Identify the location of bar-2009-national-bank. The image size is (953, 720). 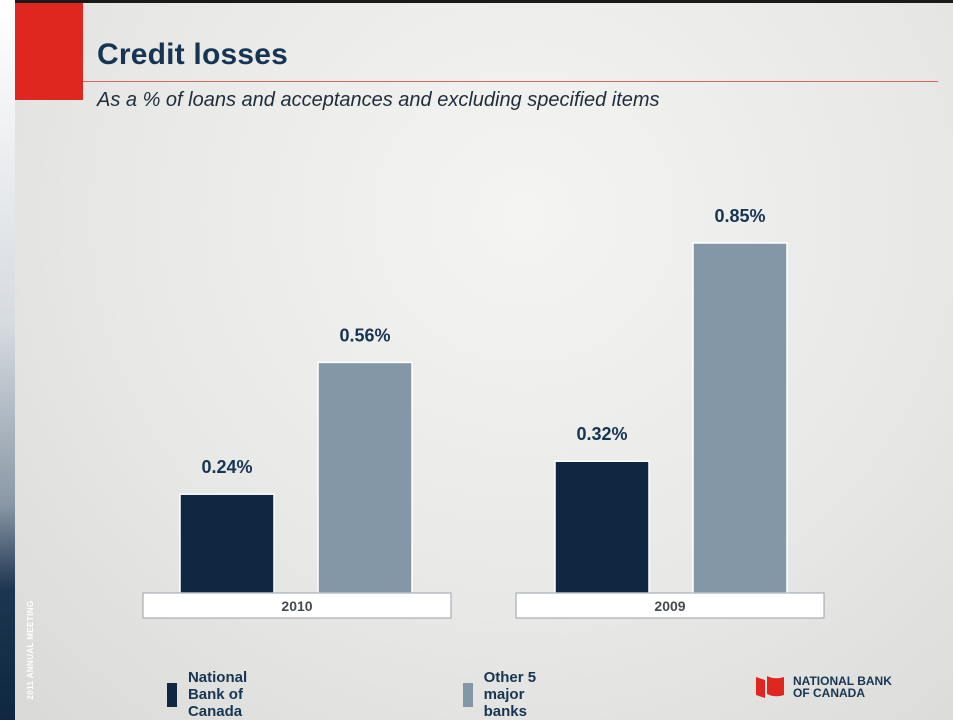
(602, 527).